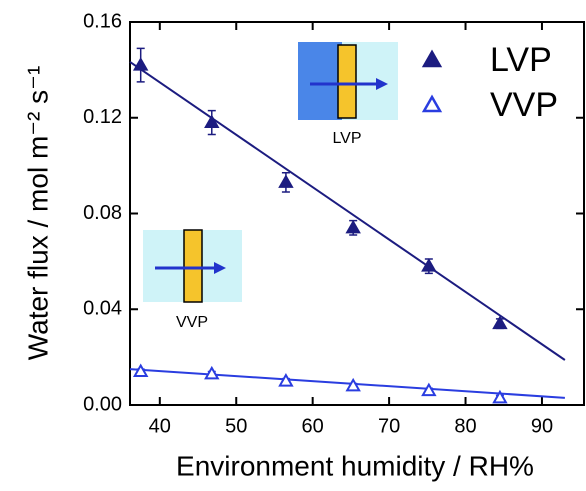 The width and height of the screenshot is (586, 491). What do you see at coordinates (313, 426) in the screenshot?
I see `x-tick-label: 60` at bounding box center [313, 426].